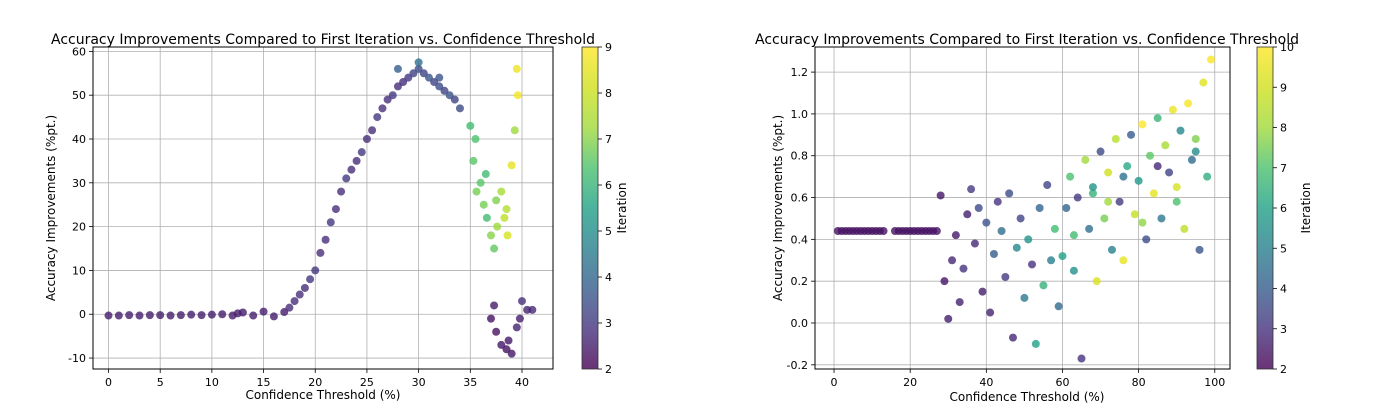  Describe the element at coordinates (79, 270) in the screenshot. I see `left-y-tick-label: 10` at that location.